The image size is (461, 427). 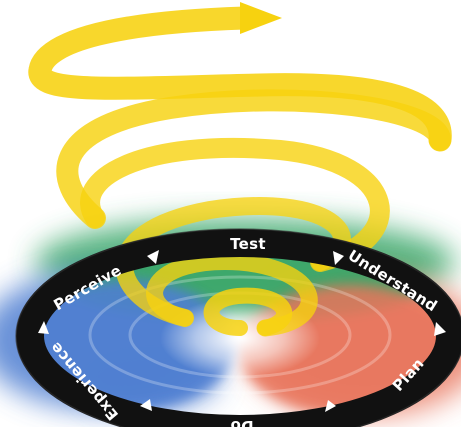 What do you see at coordinates (261, 18) in the screenshot?
I see `spiral-arrowhead` at bounding box center [261, 18].